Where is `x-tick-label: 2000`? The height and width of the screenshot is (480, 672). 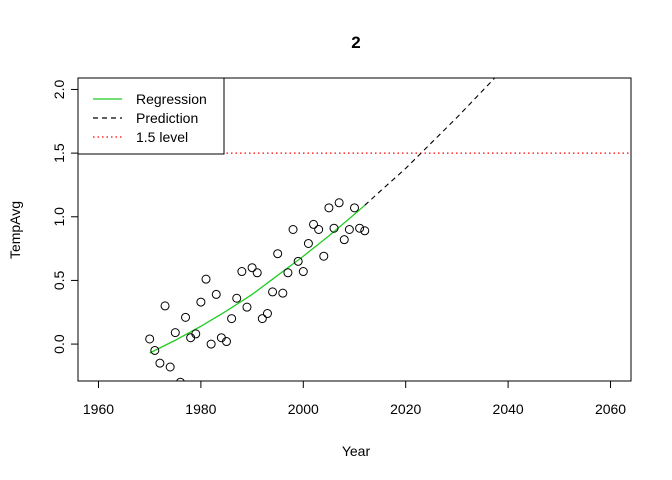
x-tick-label: 2000 is located at coordinates (303, 409).